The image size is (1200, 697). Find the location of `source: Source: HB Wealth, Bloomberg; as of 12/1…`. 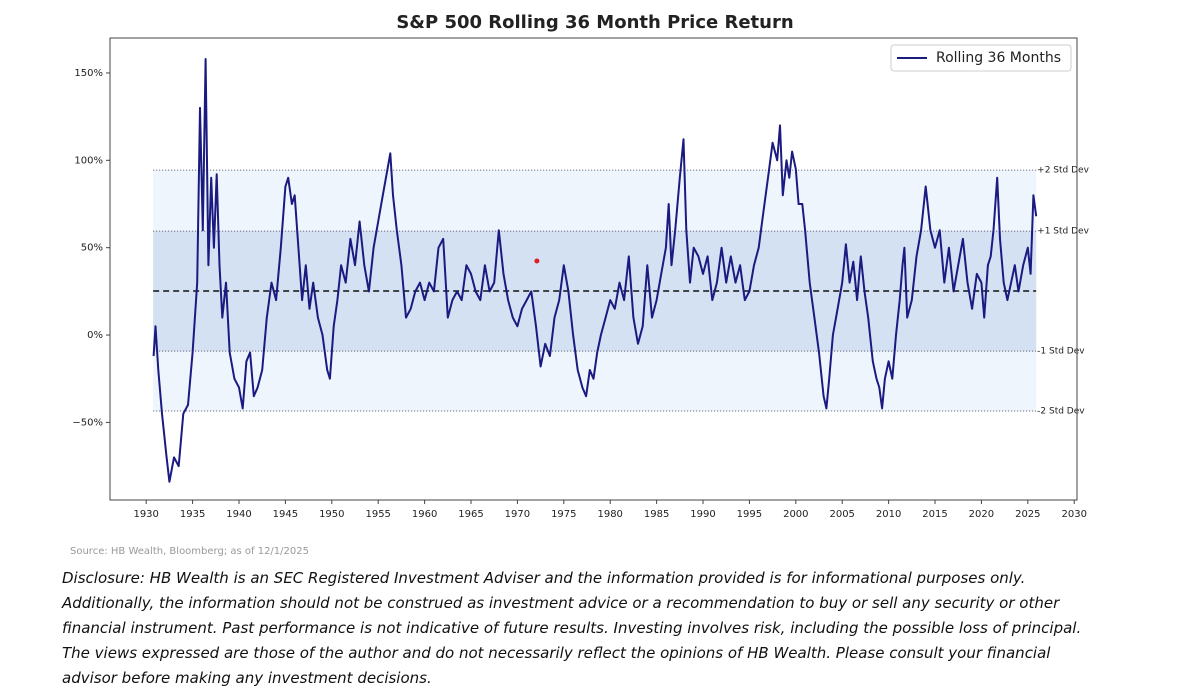

source: Source: HB Wealth, Bloomberg; as of 12/1… is located at coordinates (189, 551).